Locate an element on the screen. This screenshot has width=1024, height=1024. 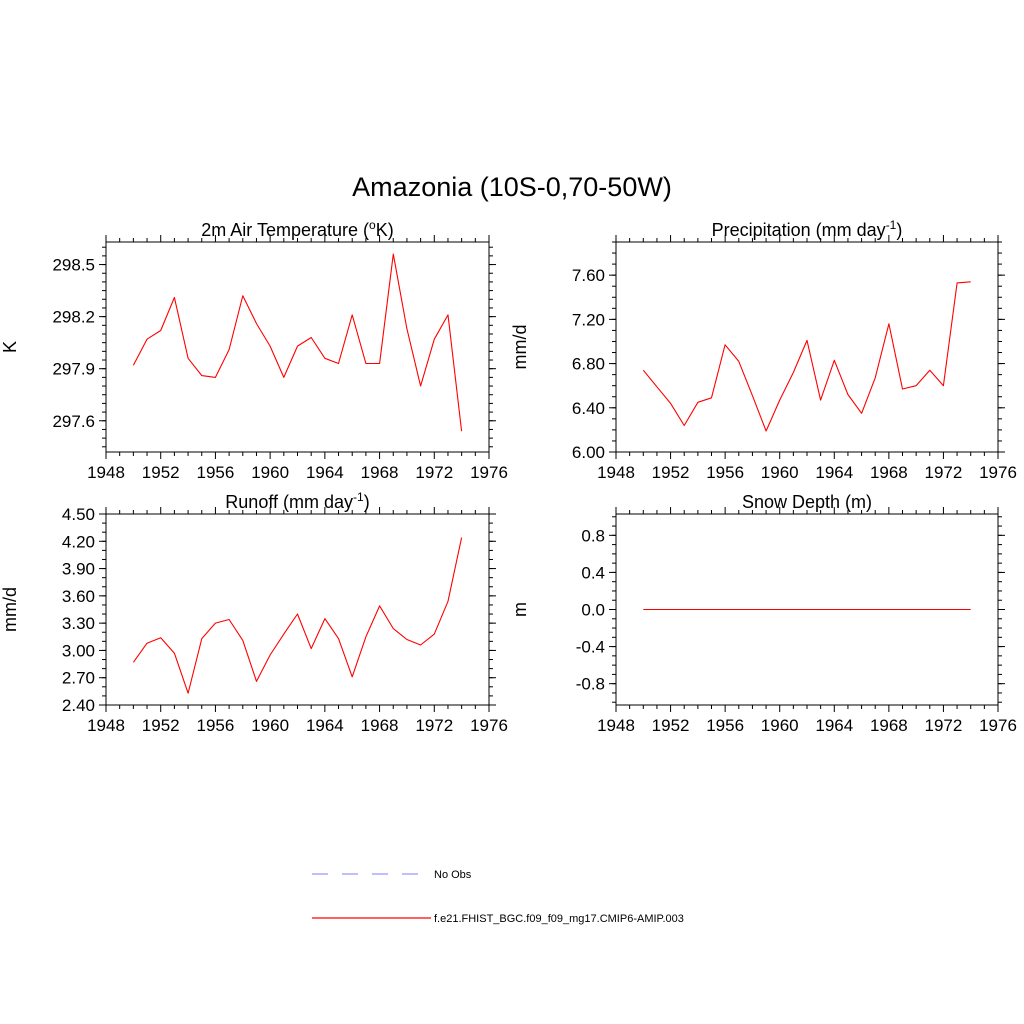
figure-title: Amazonia (10S-0,70-50W) is located at coordinates (512, 187).